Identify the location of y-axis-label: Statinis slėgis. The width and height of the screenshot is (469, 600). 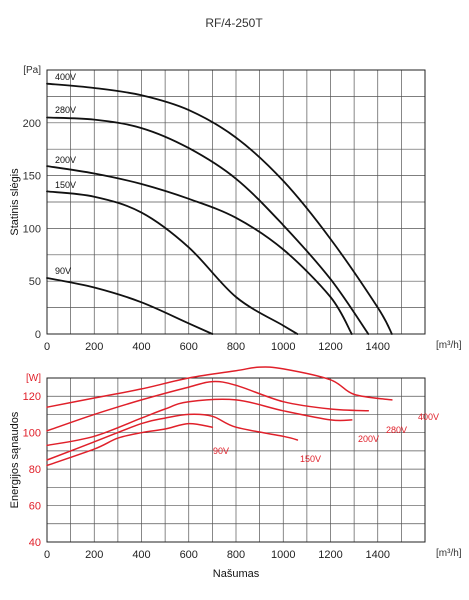
(15, 202).